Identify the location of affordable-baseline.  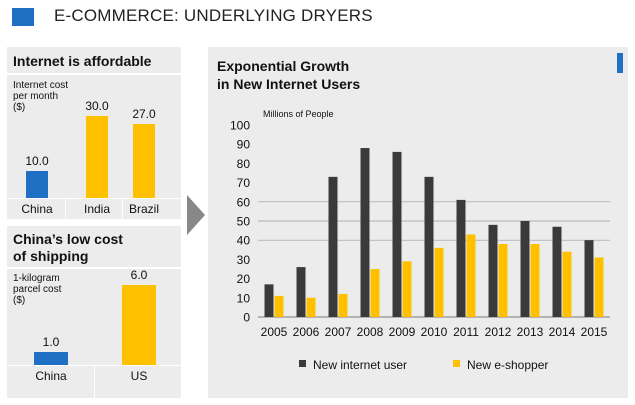
(94, 198).